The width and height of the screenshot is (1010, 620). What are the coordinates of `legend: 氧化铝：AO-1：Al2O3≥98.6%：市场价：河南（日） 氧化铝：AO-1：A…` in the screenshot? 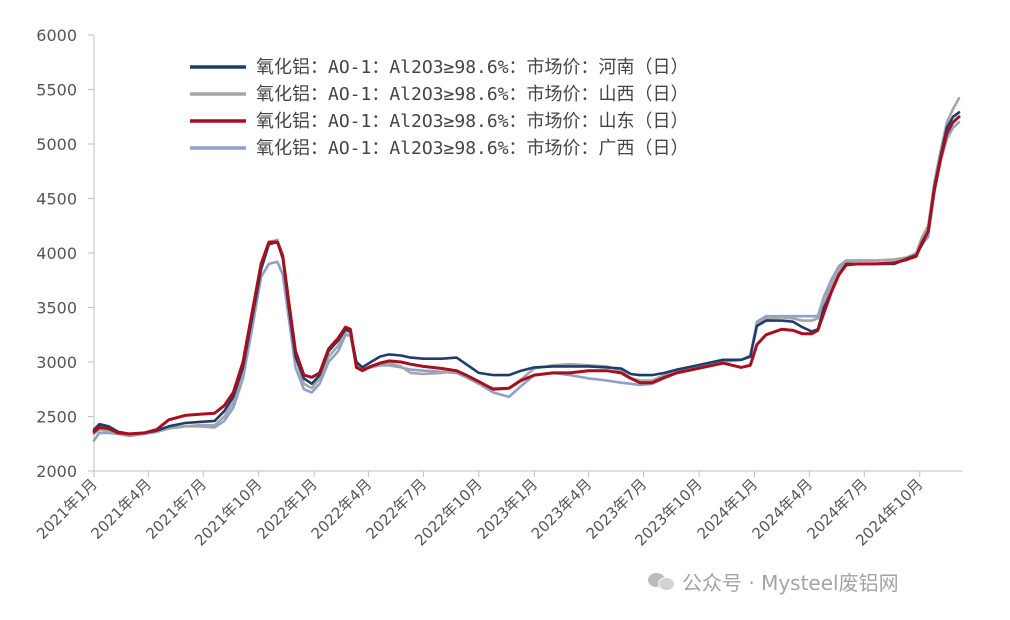 It's located at (439, 108).